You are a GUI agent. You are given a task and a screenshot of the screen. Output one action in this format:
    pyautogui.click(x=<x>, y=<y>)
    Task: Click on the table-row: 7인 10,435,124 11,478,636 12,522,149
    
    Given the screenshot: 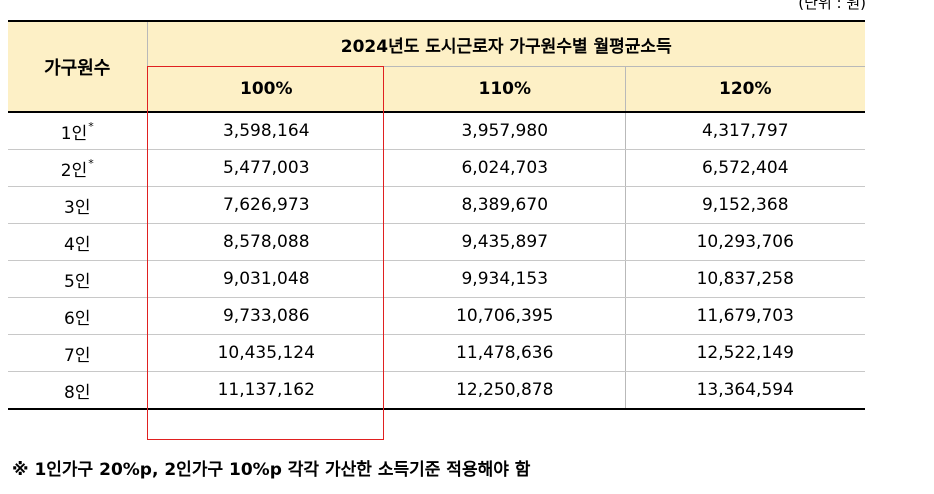 What is the action you would take?
    pyautogui.click(x=436, y=353)
    